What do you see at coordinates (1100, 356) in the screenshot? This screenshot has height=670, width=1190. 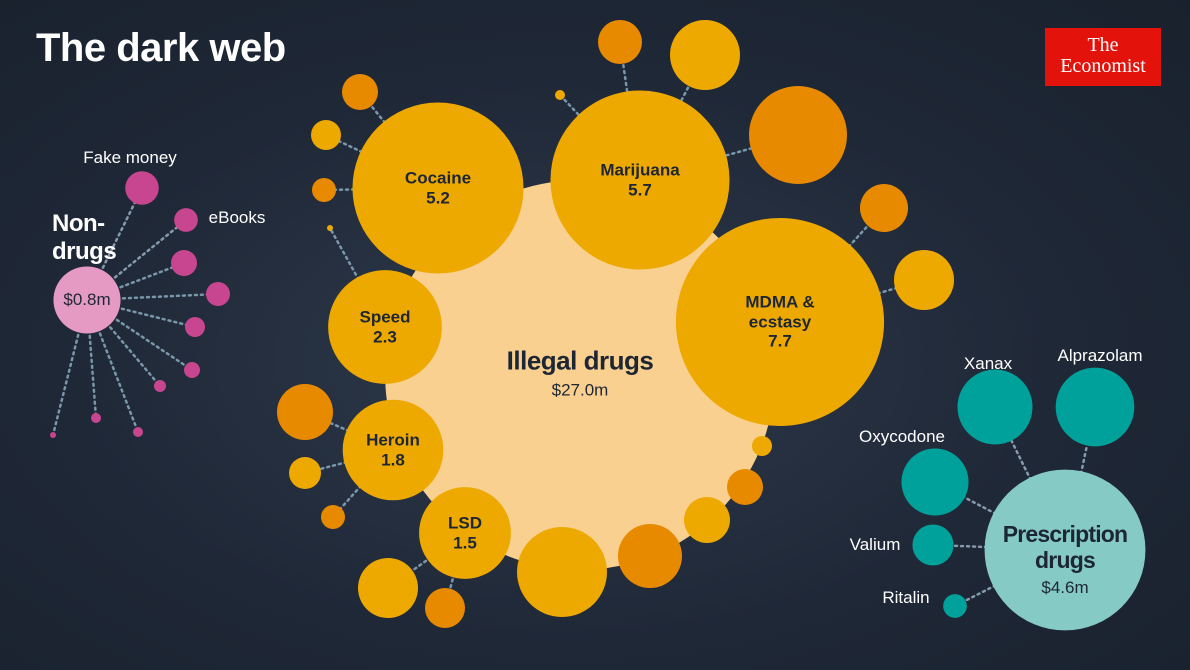 I see `item-name: Alprazolam` at bounding box center [1100, 356].